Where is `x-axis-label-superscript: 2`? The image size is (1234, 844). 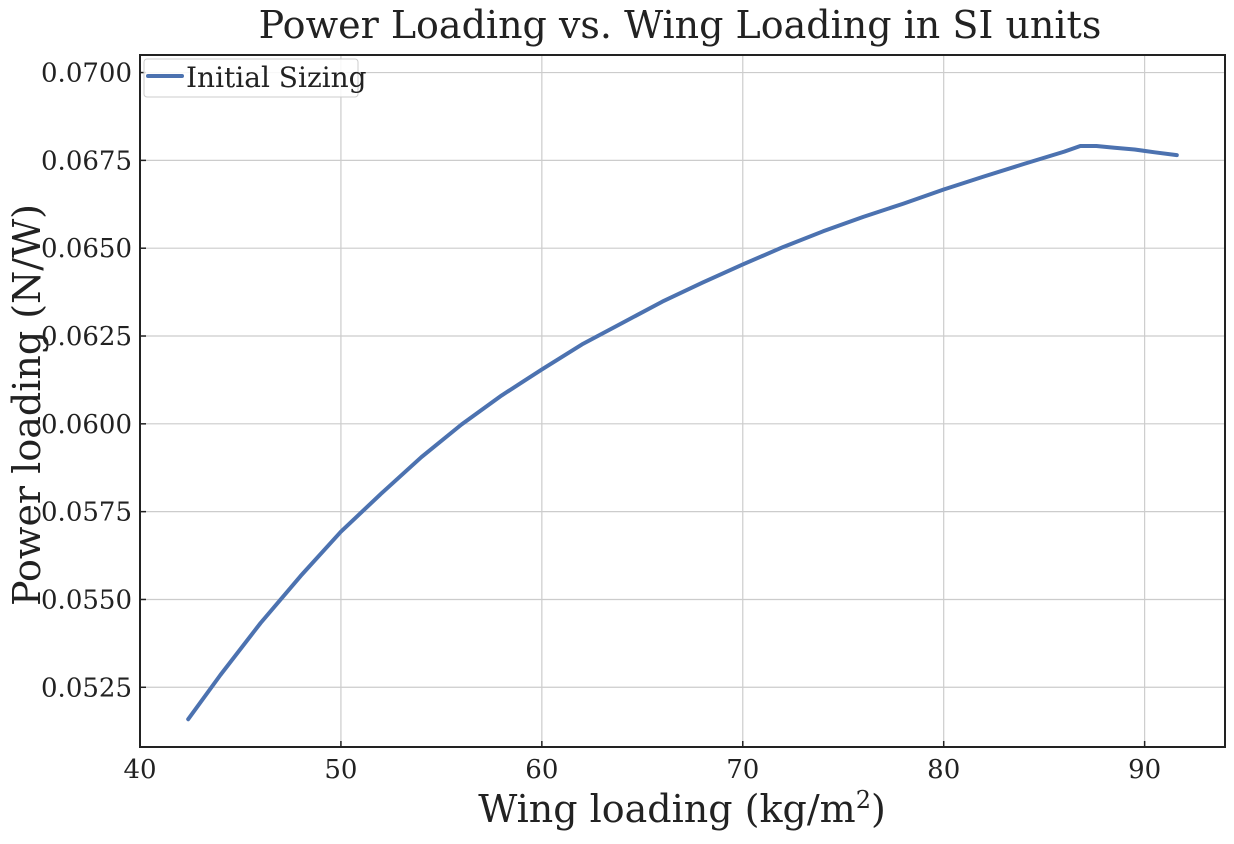
x-axis-label-superscript: 2 is located at coordinates (863, 800).